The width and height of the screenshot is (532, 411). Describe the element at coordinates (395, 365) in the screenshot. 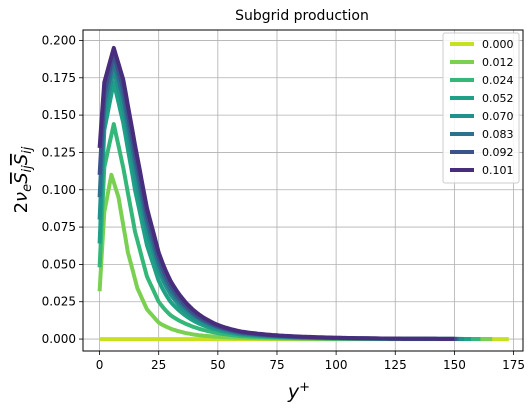

I see `x-tick-label: 125` at that location.